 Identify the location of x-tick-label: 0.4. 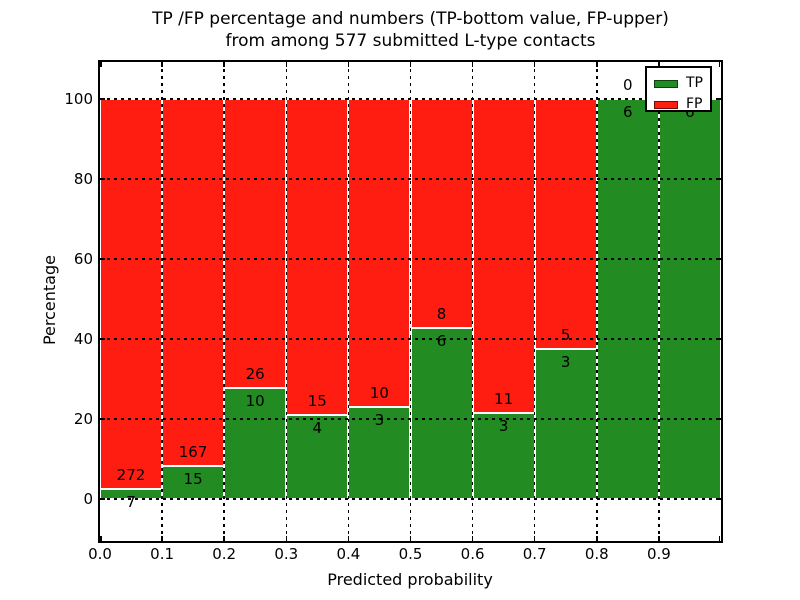
(348, 554).